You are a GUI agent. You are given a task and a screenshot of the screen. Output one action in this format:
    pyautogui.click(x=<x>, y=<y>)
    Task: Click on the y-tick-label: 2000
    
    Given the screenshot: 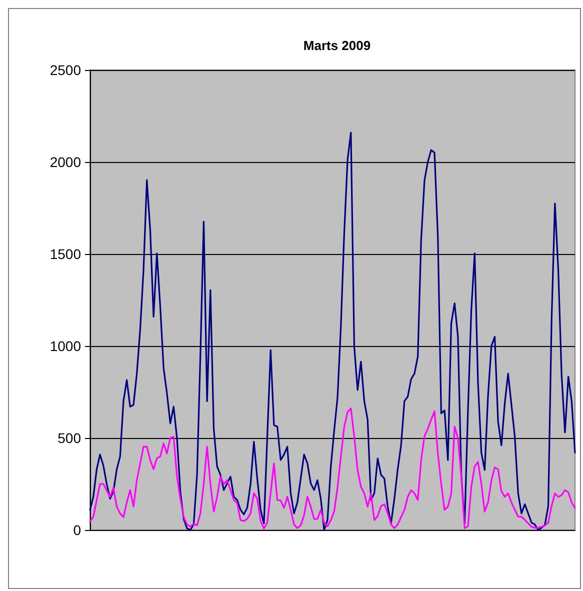 What is the action you would take?
    pyautogui.click(x=66, y=162)
    